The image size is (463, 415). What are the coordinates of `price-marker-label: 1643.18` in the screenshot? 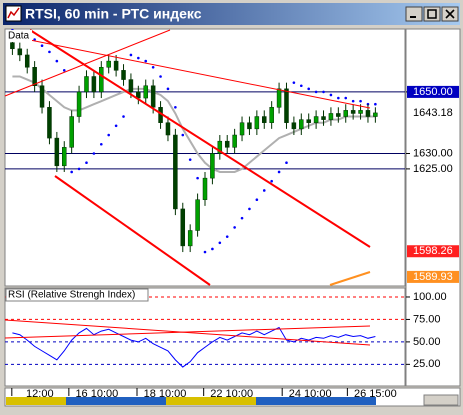 It's located at (433, 113).